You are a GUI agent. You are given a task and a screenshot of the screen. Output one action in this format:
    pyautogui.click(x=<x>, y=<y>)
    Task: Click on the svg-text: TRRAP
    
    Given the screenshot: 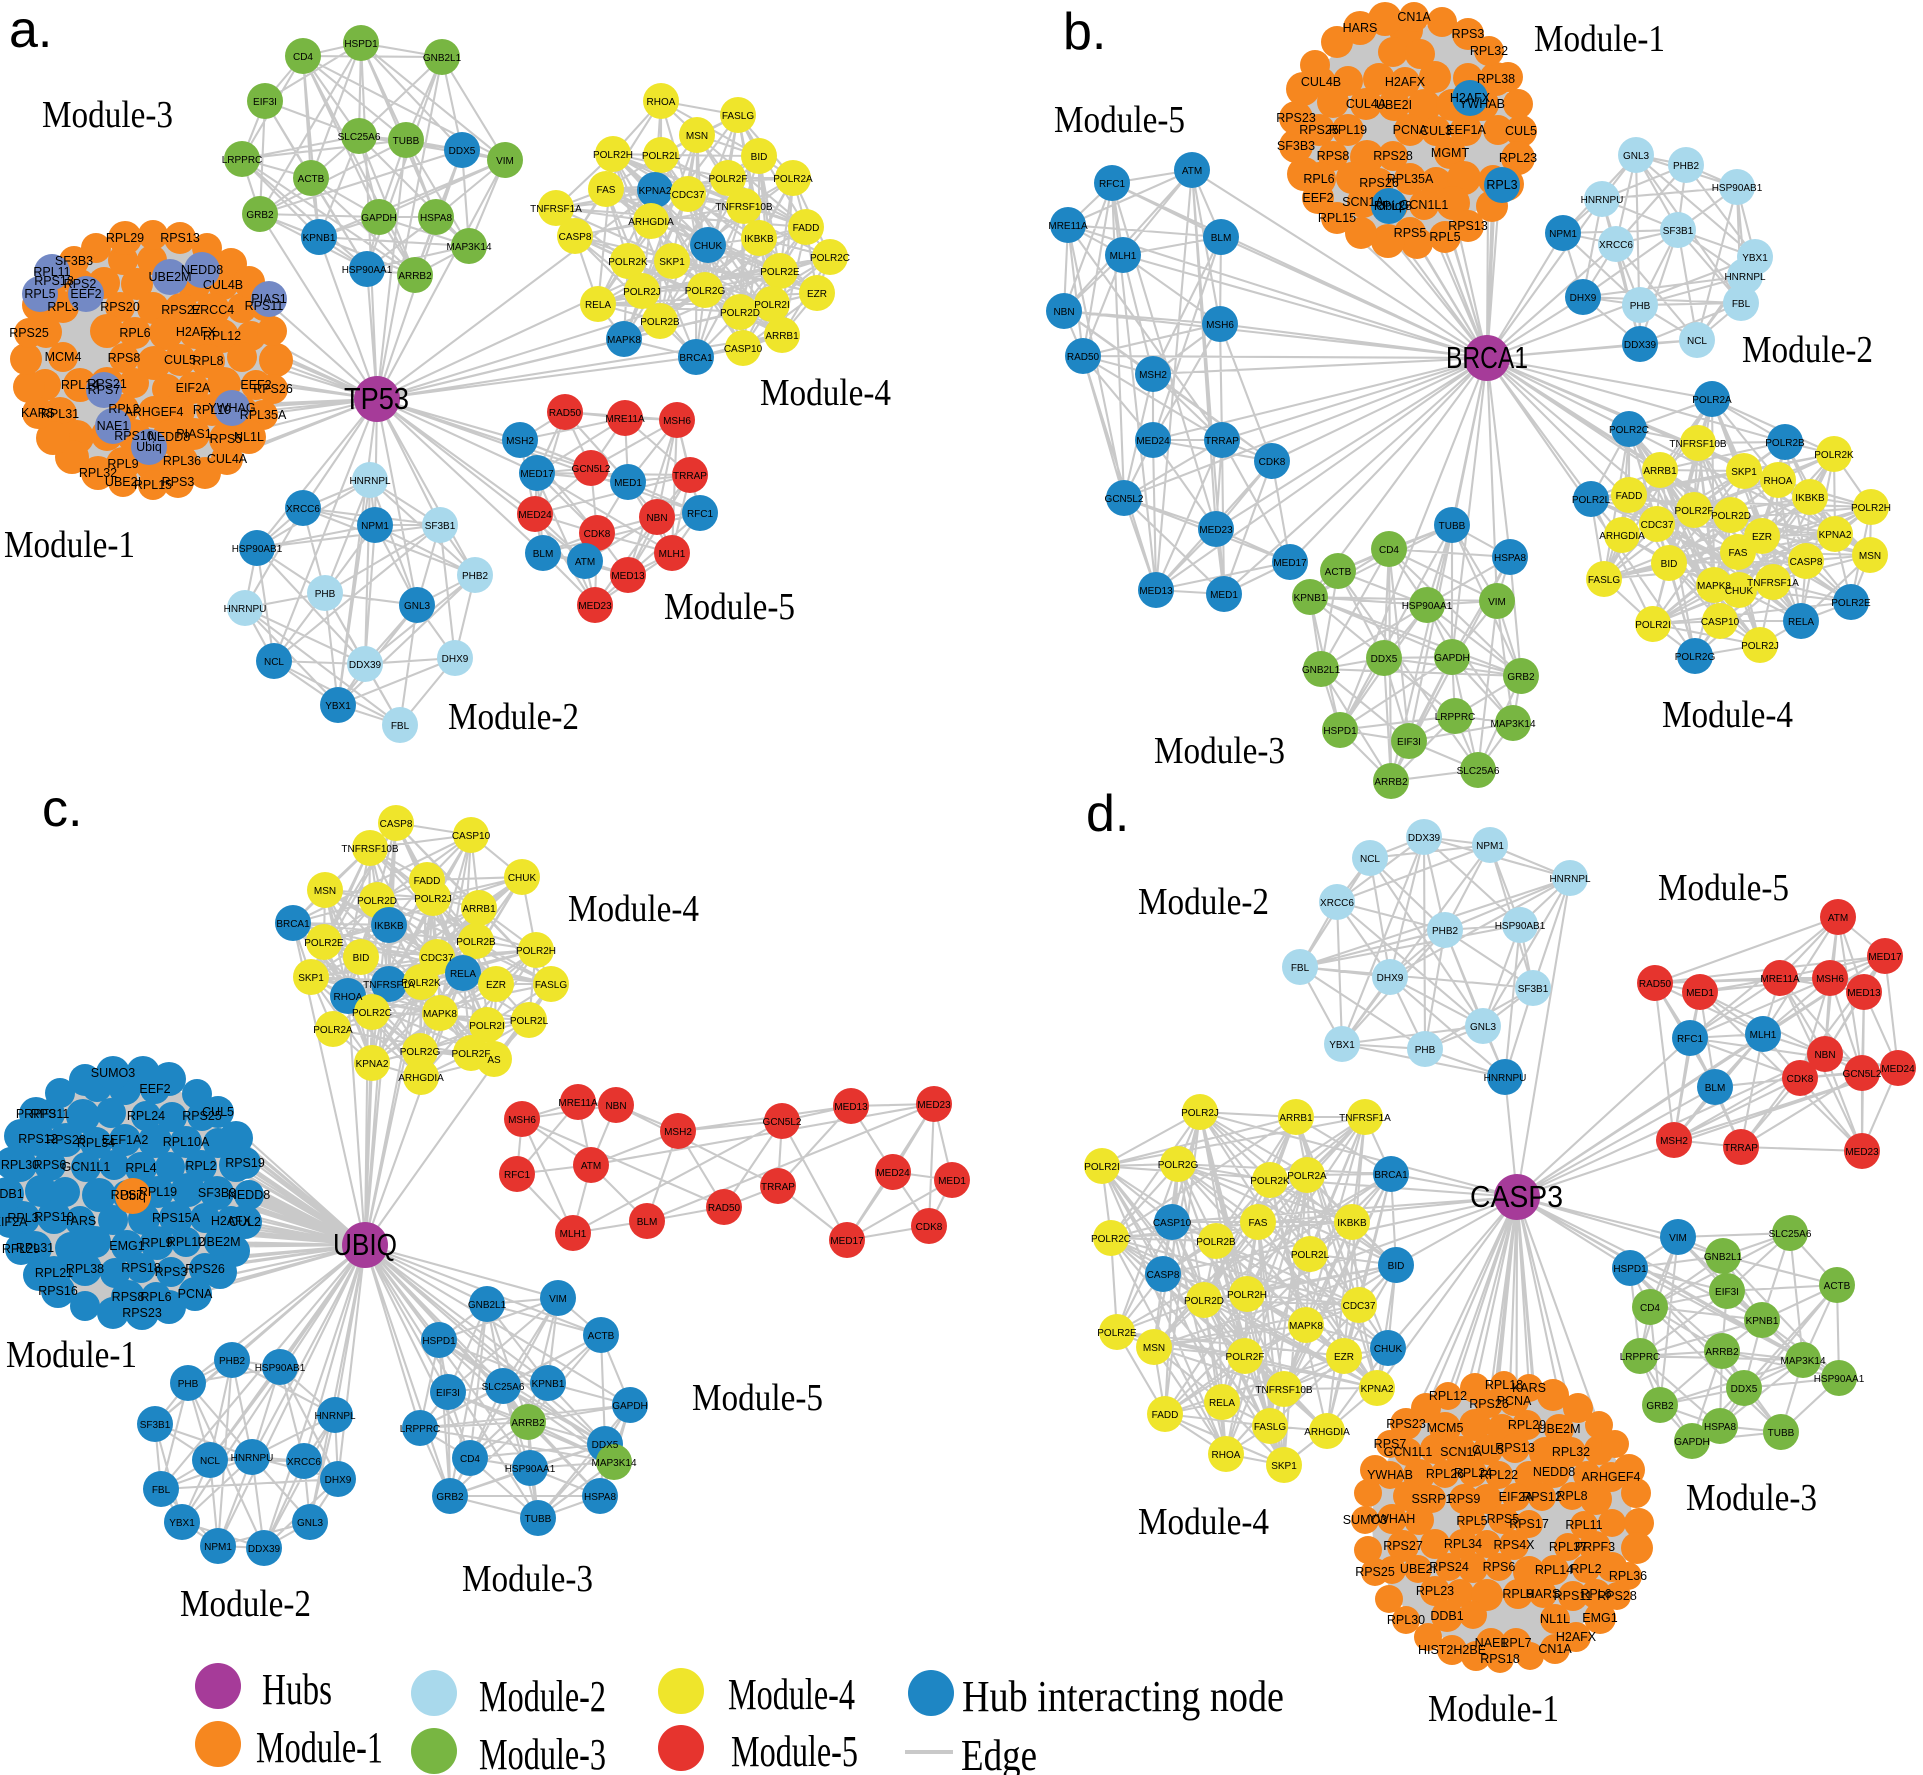 What is the action you would take?
    pyautogui.click(x=1741, y=1148)
    